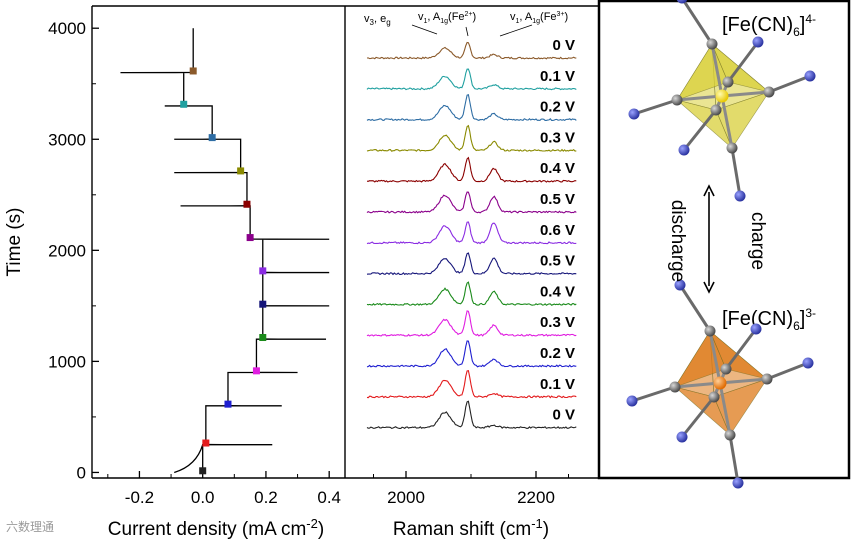 The height and width of the screenshot is (545, 854). Describe the element at coordinates (769, 319) in the screenshot. I see `structure-bottom-formula: [Fe(CN)6]3-` at that location.